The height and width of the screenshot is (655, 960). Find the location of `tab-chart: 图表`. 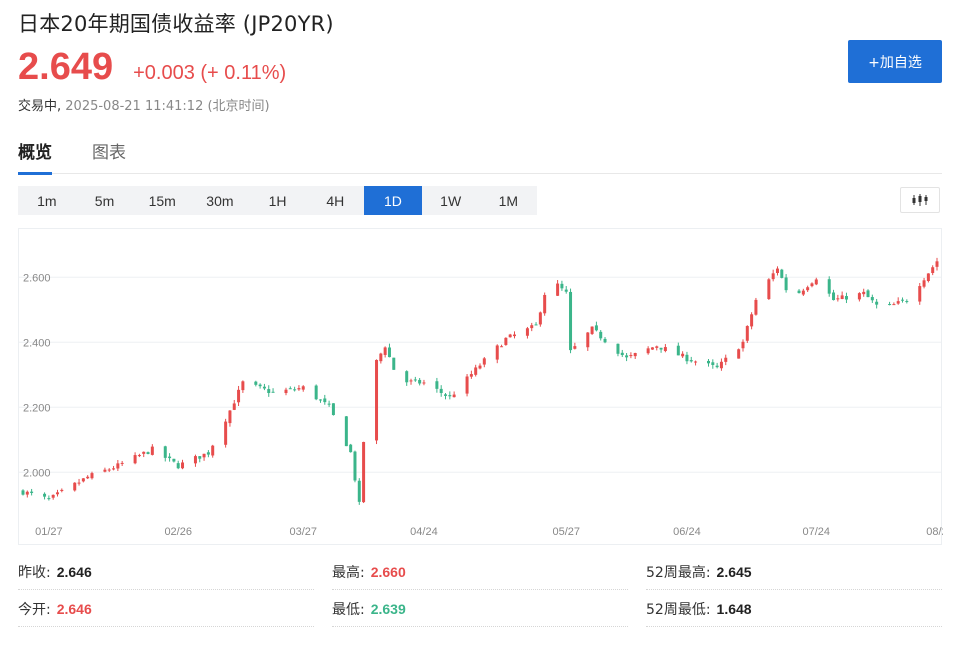

tab-chart: 图表 is located at coordinates (109, 153).